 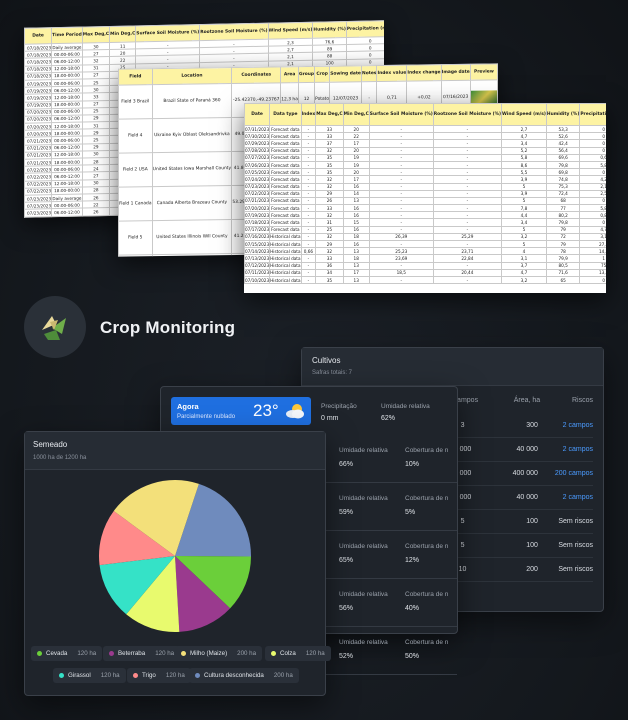 What do you see at coordinates (365, 29) in the screenshot?
I see `column-header: Precipitation (mm)` at bounding box center [365, 29].